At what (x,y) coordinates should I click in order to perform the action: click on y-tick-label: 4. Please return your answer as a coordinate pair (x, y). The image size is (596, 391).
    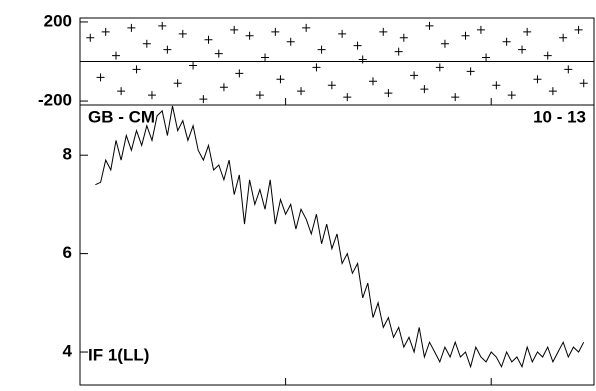
    Looking at the image, I should click on (68, 351).